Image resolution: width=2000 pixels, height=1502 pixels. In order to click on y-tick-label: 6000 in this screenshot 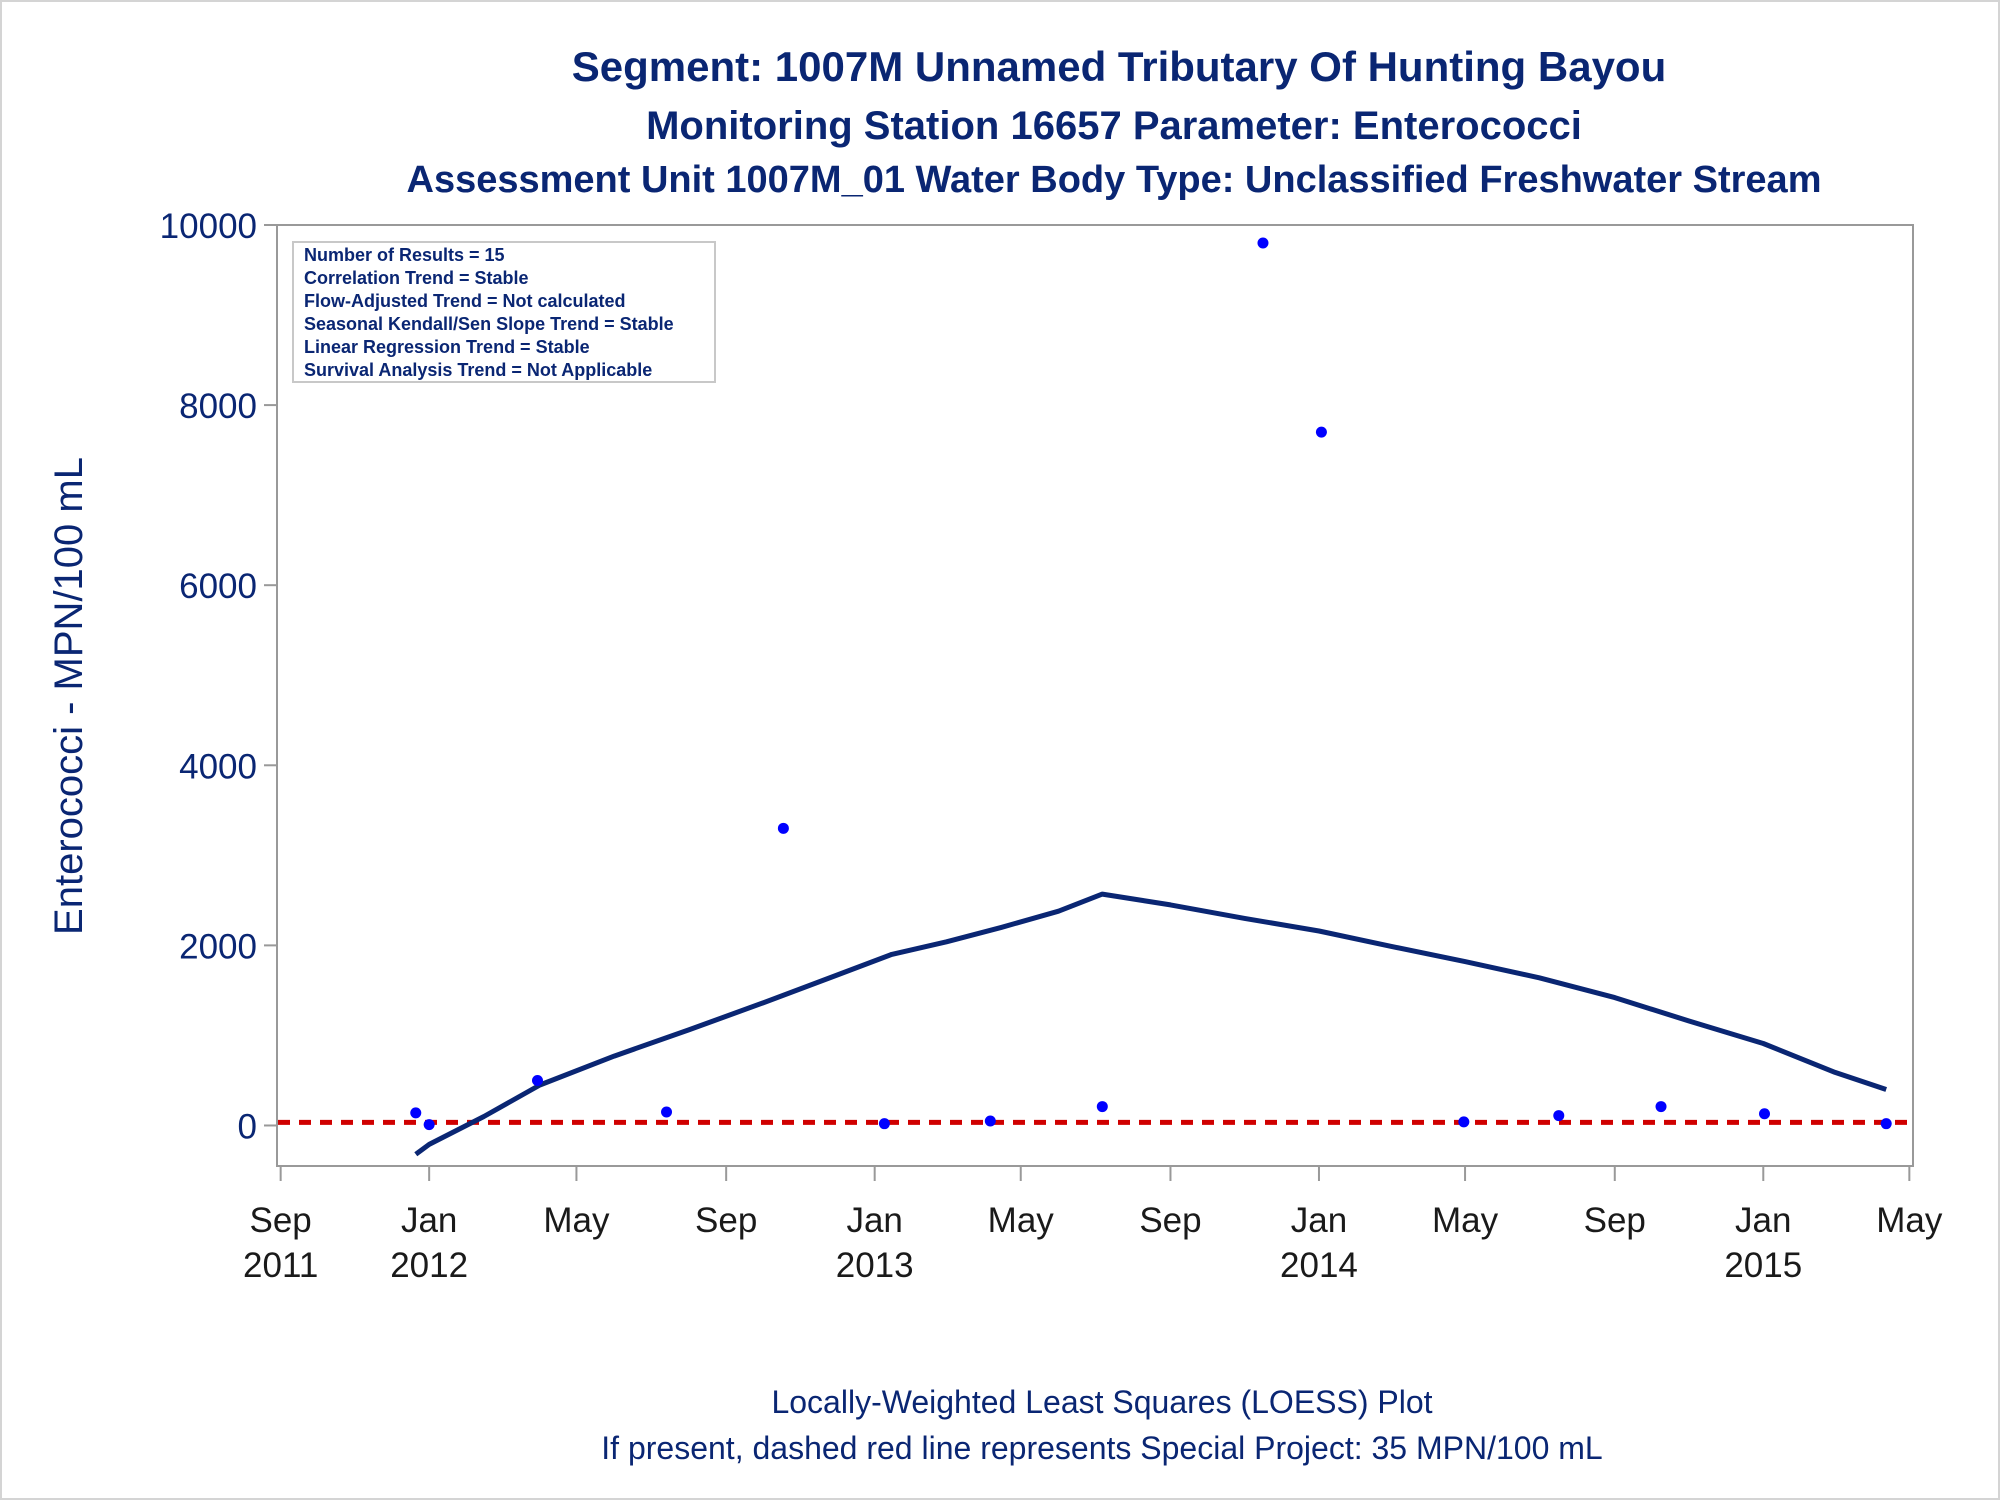, I will do `click(218, 586)`.